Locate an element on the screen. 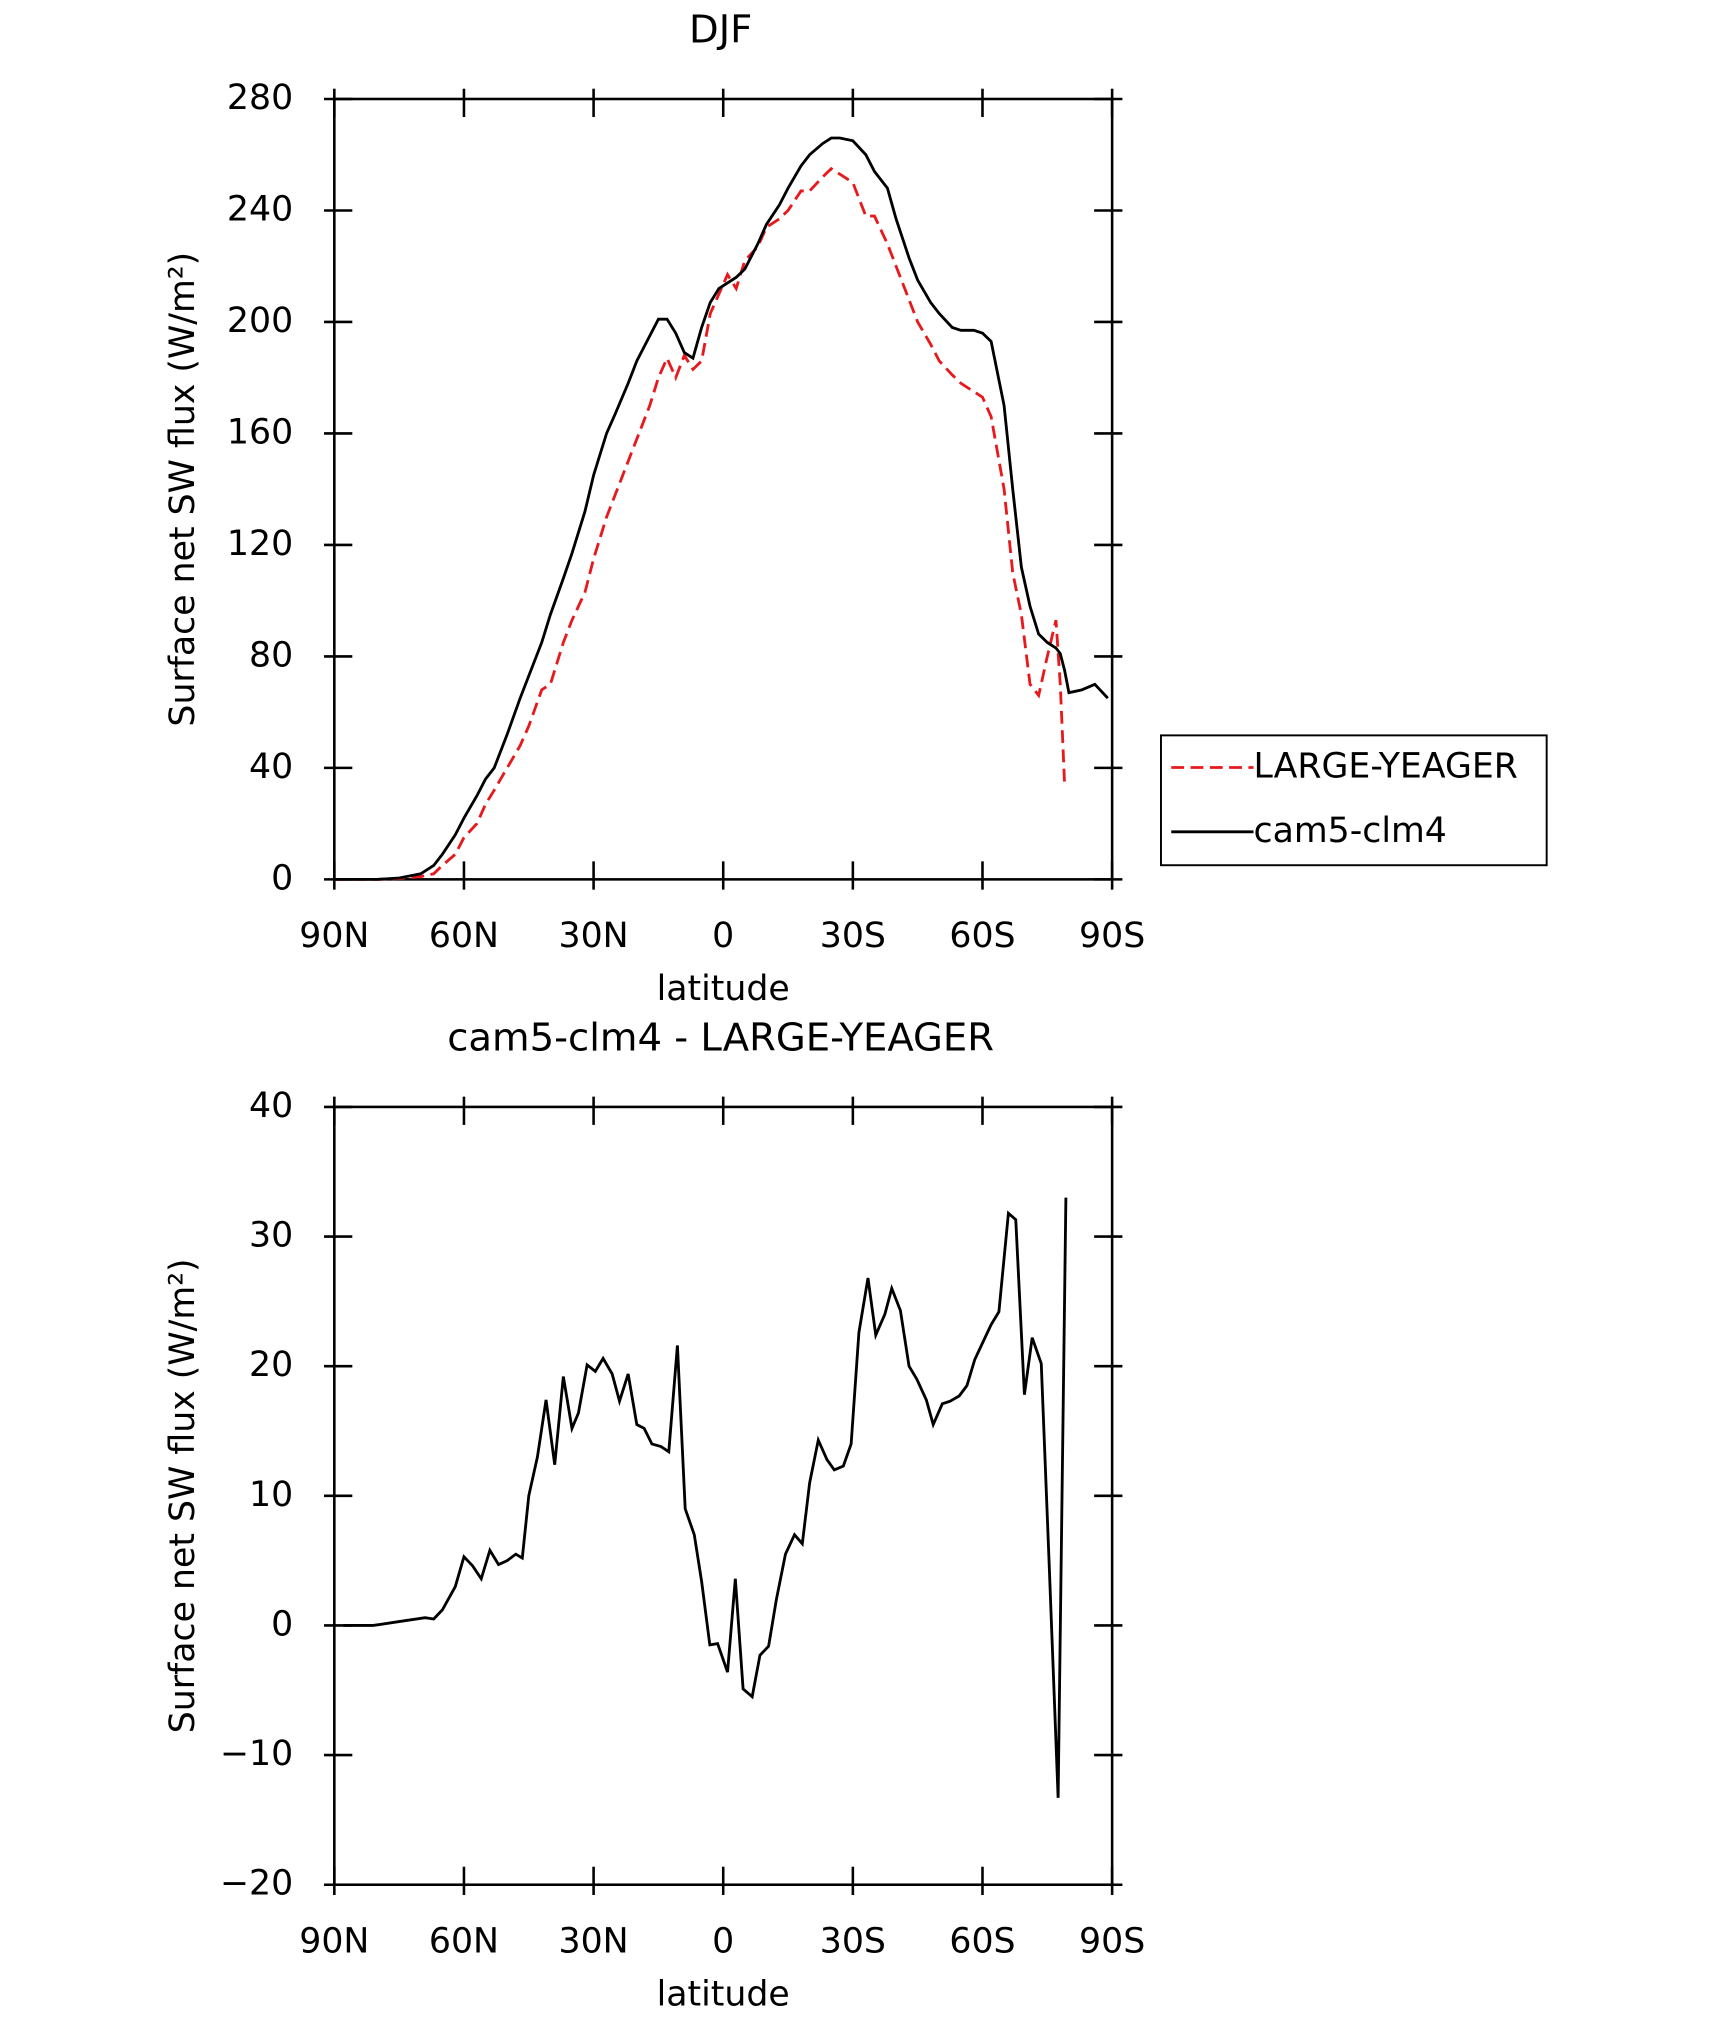 The height and width of the screenshot is (2021, 1710). y-tick-label: 30 is located at coordinates (271, 1236).